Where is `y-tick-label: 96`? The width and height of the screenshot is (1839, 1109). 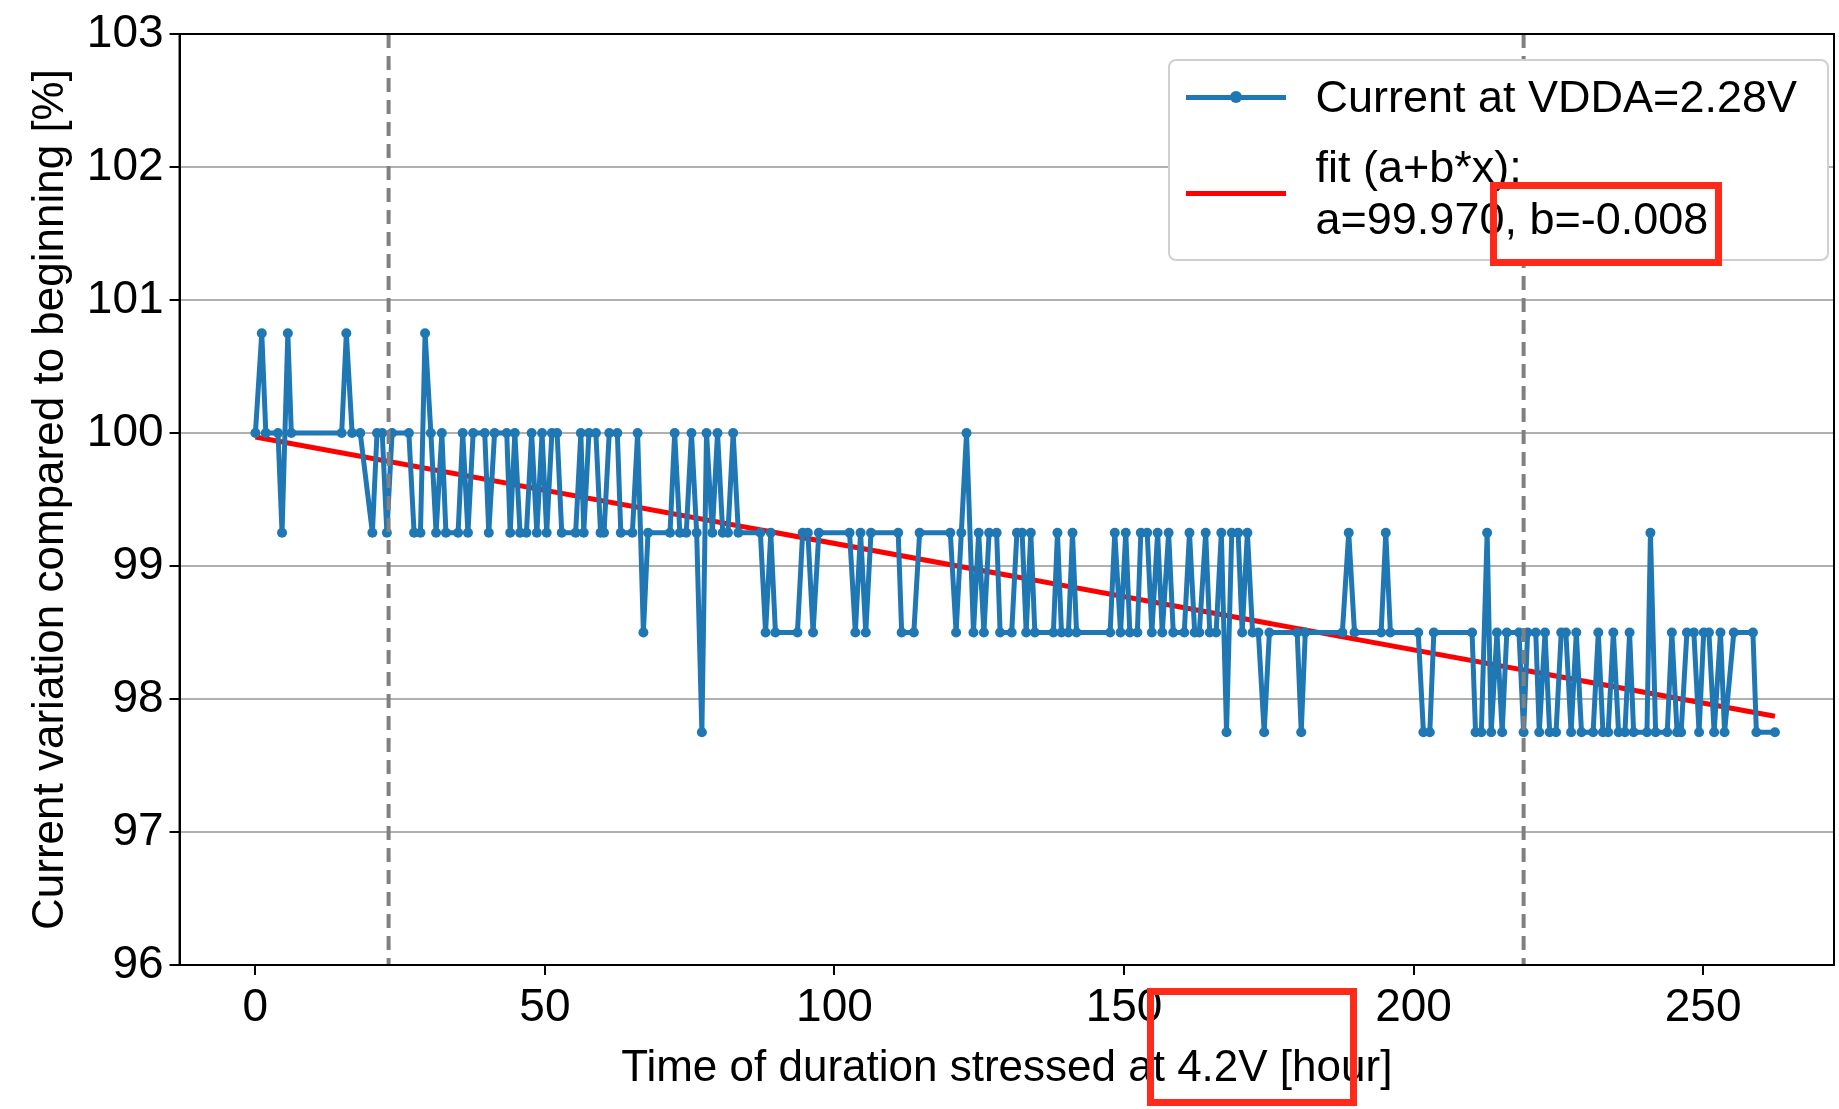
y-tick-label: 96 is located at coordinates (138, 961).